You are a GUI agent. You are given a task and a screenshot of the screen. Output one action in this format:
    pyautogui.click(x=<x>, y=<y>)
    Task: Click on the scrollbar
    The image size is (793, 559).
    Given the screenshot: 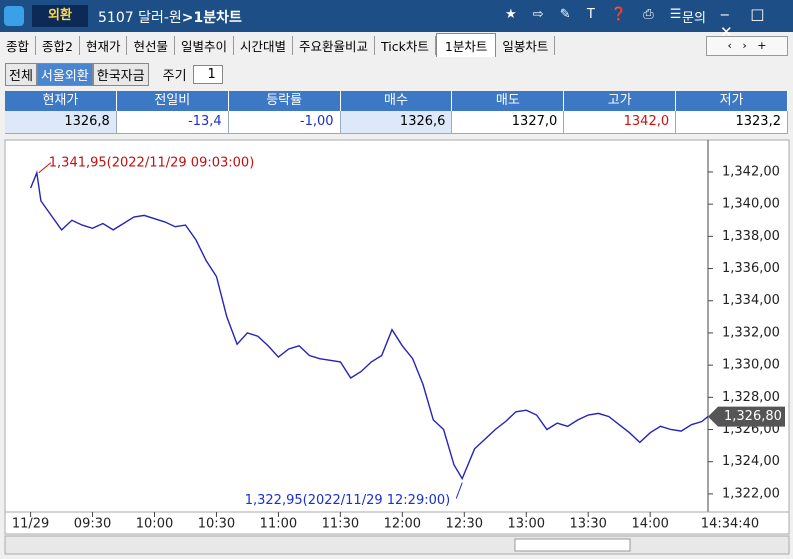 What is the action you would take?
    pyautogui.click(x=397, y=545)
    